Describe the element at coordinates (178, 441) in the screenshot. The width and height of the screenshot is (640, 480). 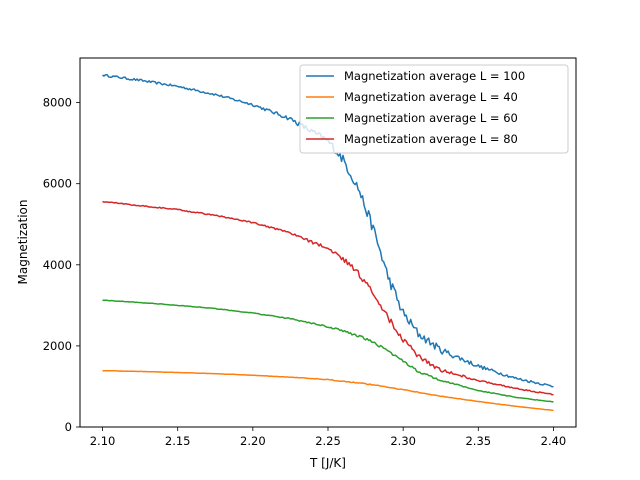
I see `x-tick-label: 2.15` at that location.